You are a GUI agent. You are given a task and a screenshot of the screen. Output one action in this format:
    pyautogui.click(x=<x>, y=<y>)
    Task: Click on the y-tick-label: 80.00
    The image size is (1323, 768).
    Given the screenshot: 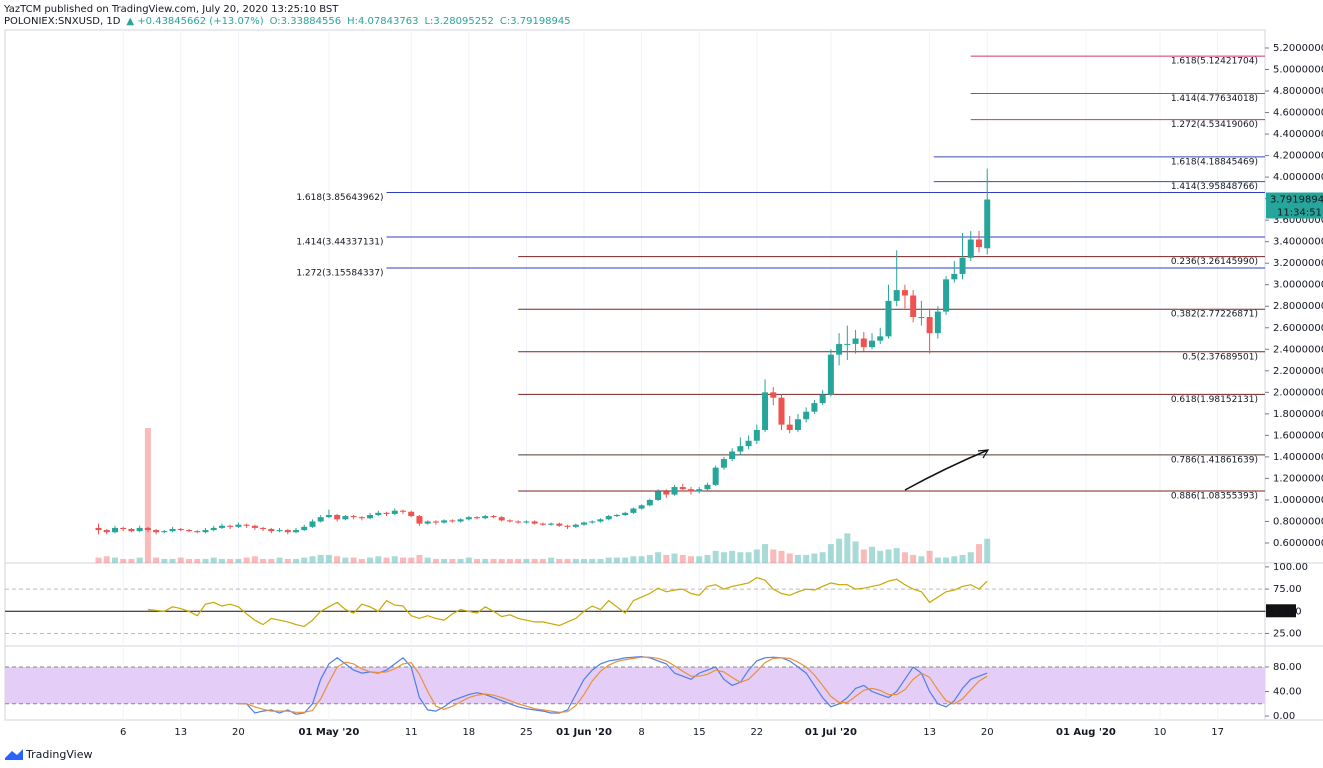 What is the action you would take?
    pyautogui.click(x=1287, y=667)
    